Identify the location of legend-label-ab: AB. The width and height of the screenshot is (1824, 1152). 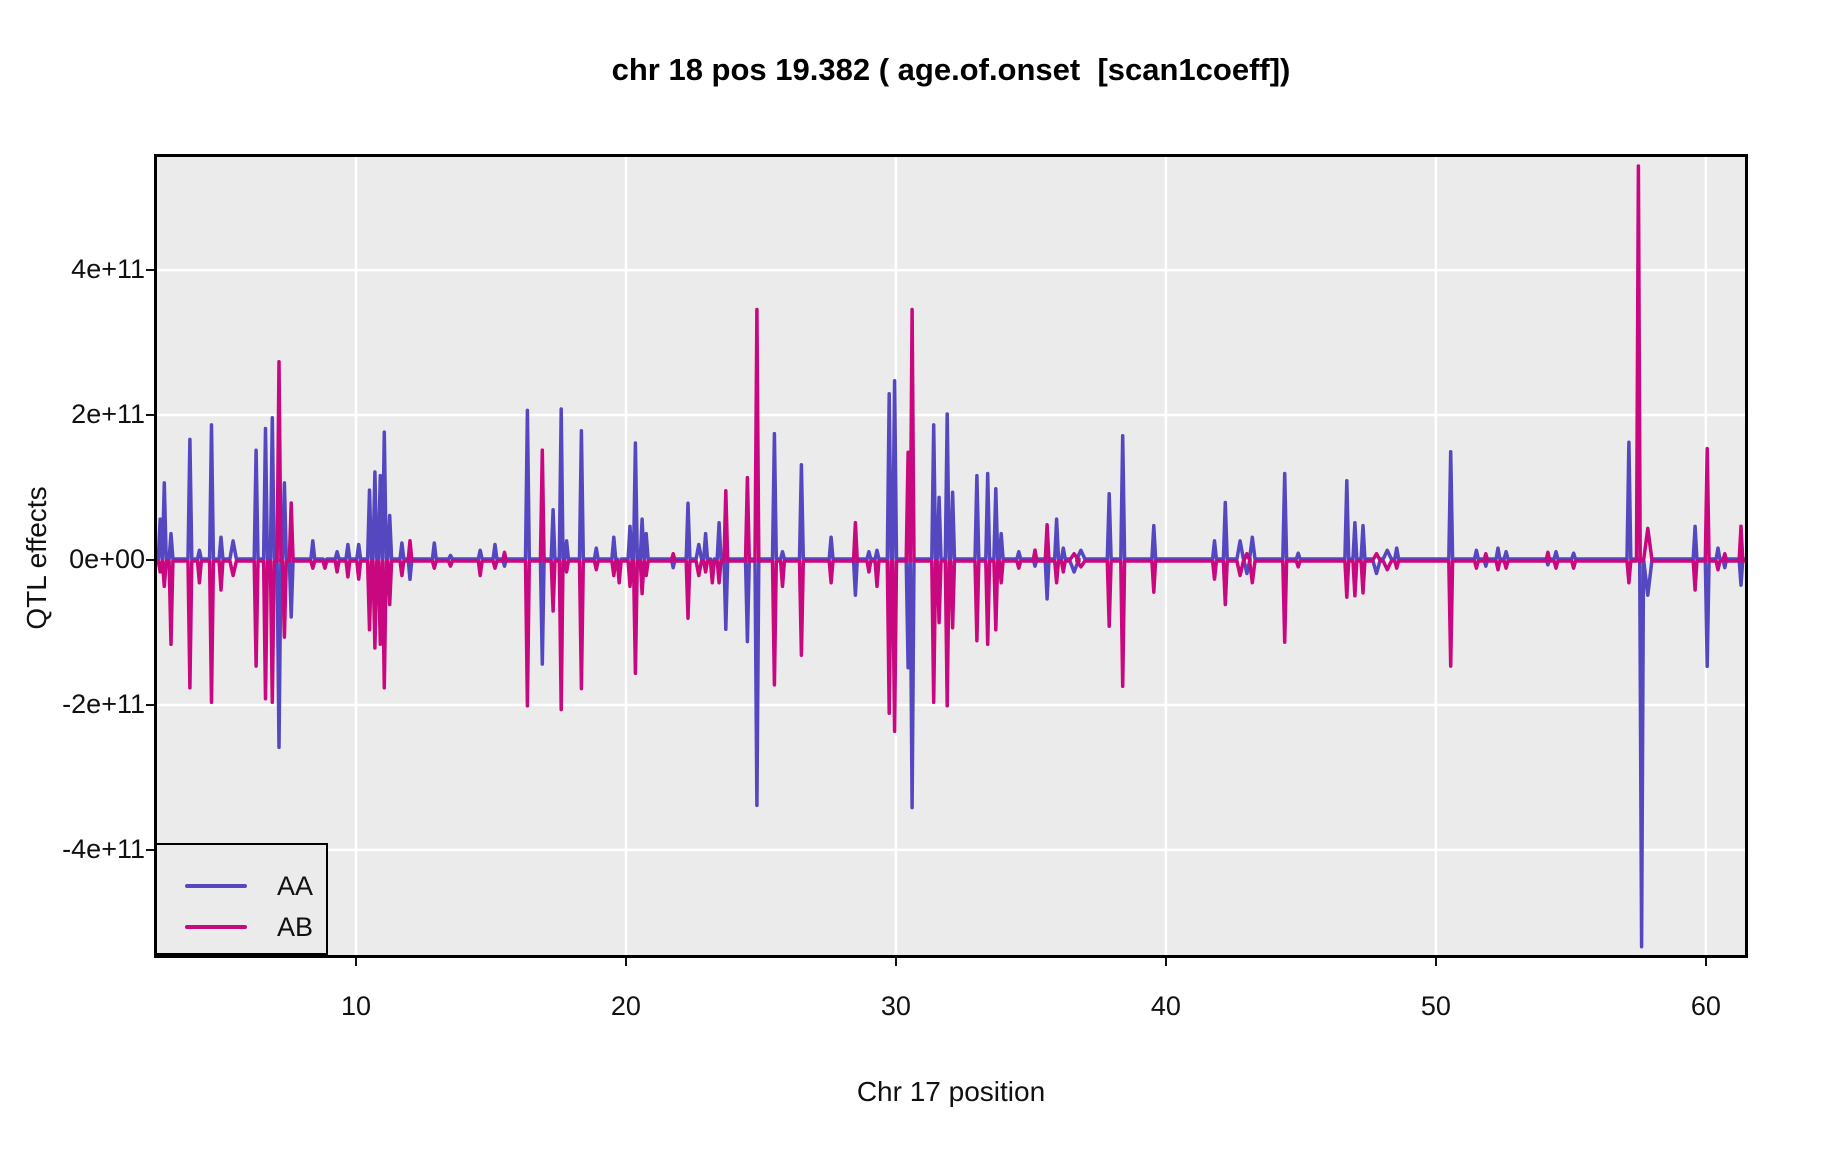
(295, 927).